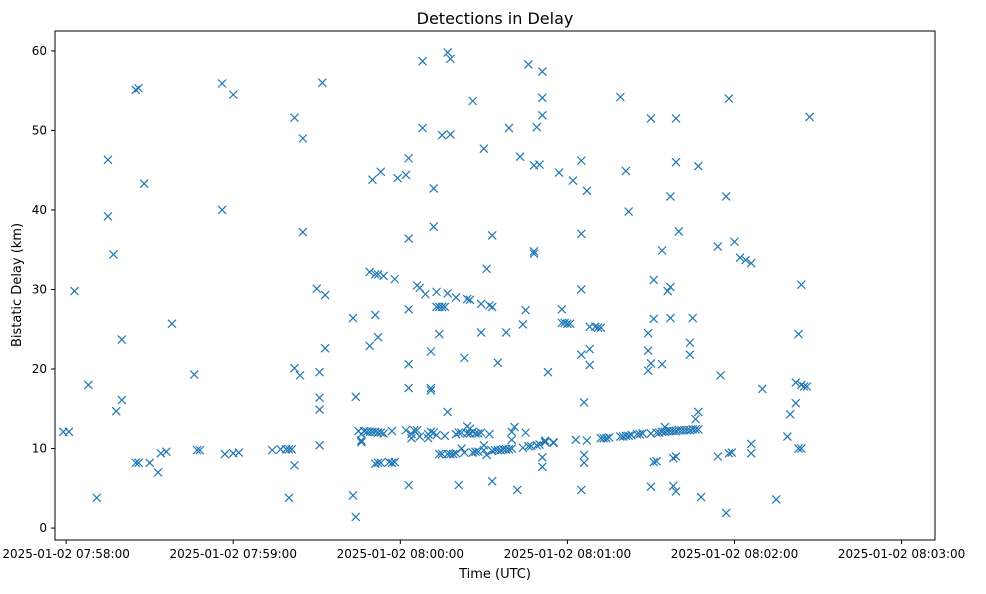 The image size is (986, 594). Describe the element at coordinates (233, 554) in the screenshot. I see `x-tick-label: 2025-01-02 07:59:00` at that location.